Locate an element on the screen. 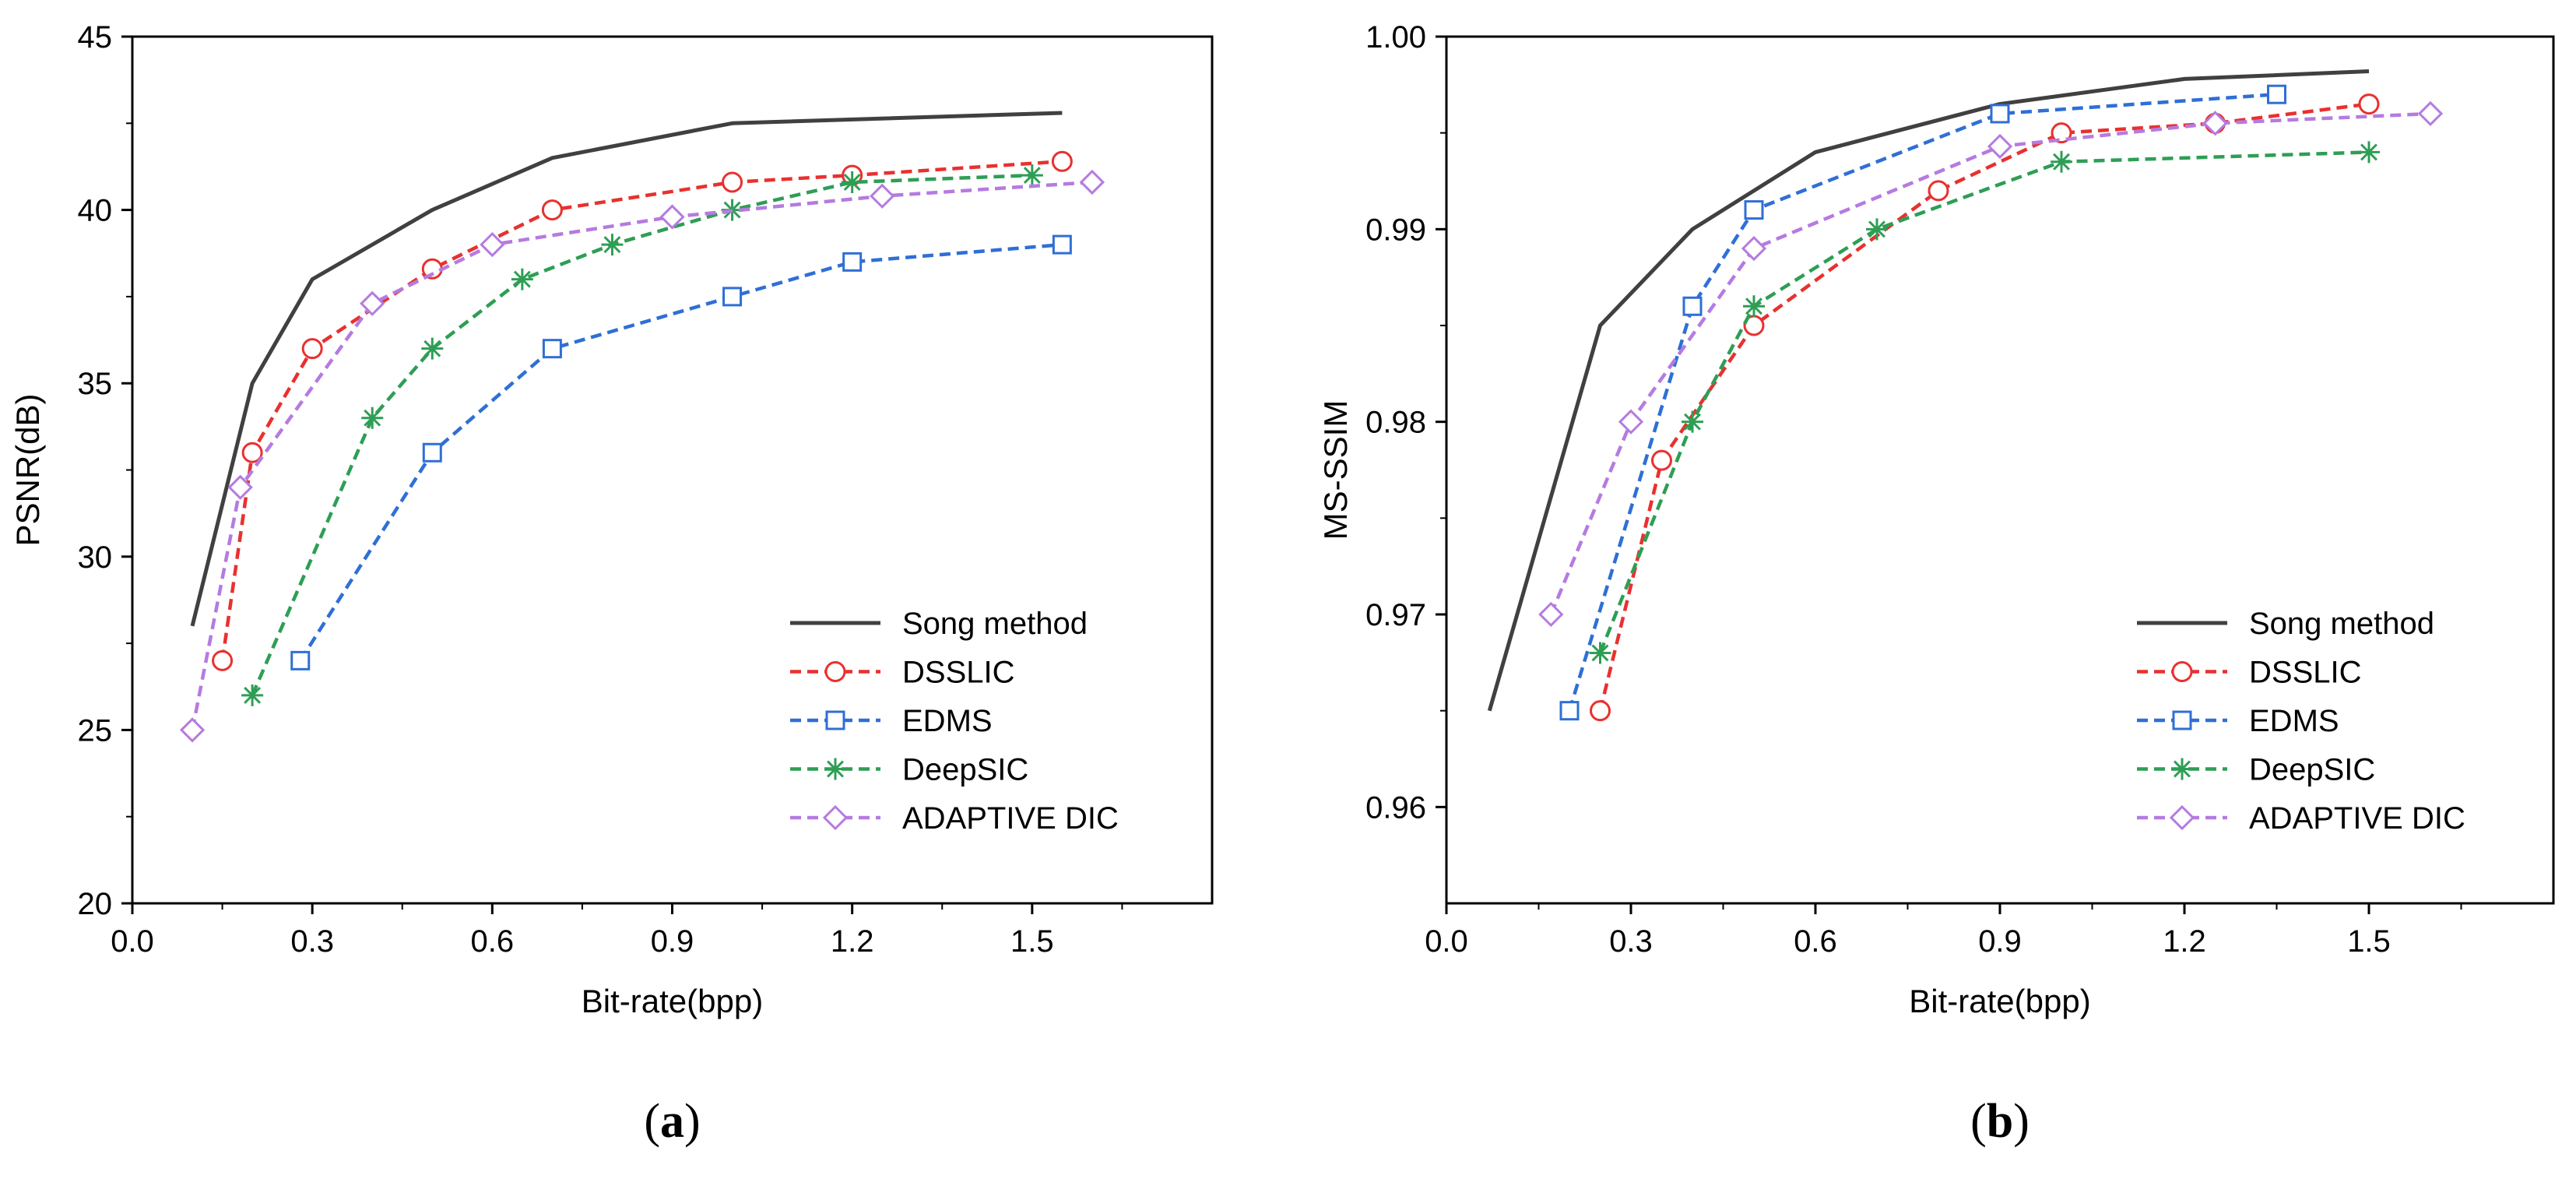 The width and height of the screenshot is (2576, 1179). y-tick-label: 1.00 is located at coordinates (1396, 37).